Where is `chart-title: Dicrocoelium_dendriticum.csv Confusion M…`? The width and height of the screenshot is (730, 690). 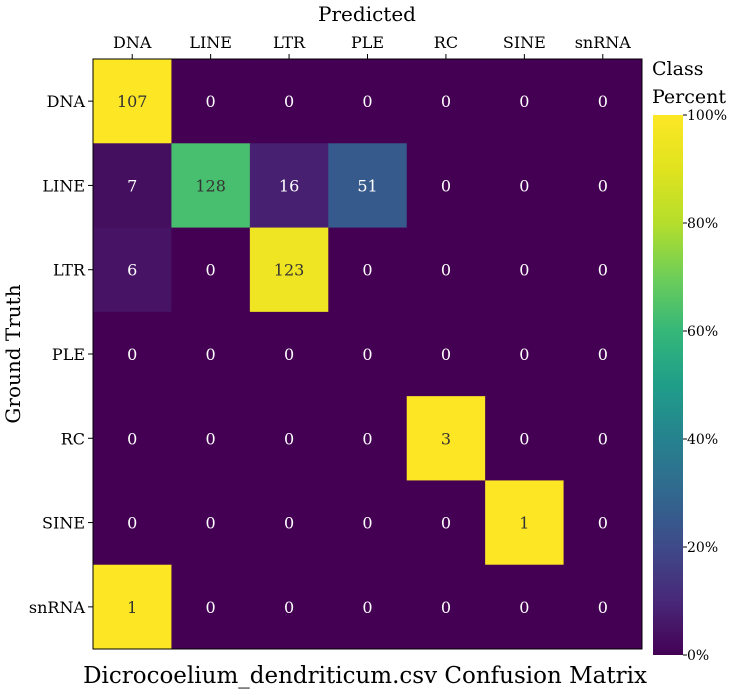
chart-title: Dicrocoelium_dendriticum.csv Confusion M… is located at coordinates (365, 676).